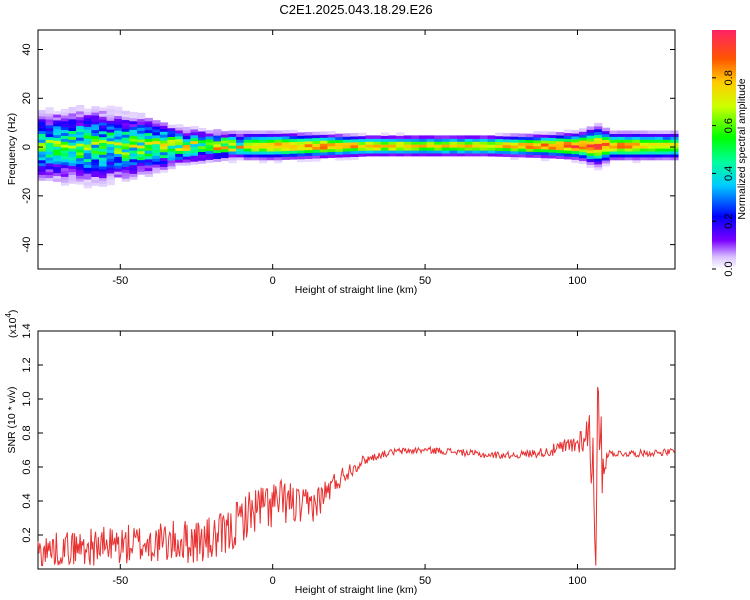  I want to click on x-tick-label: 0, so click(273, 581).